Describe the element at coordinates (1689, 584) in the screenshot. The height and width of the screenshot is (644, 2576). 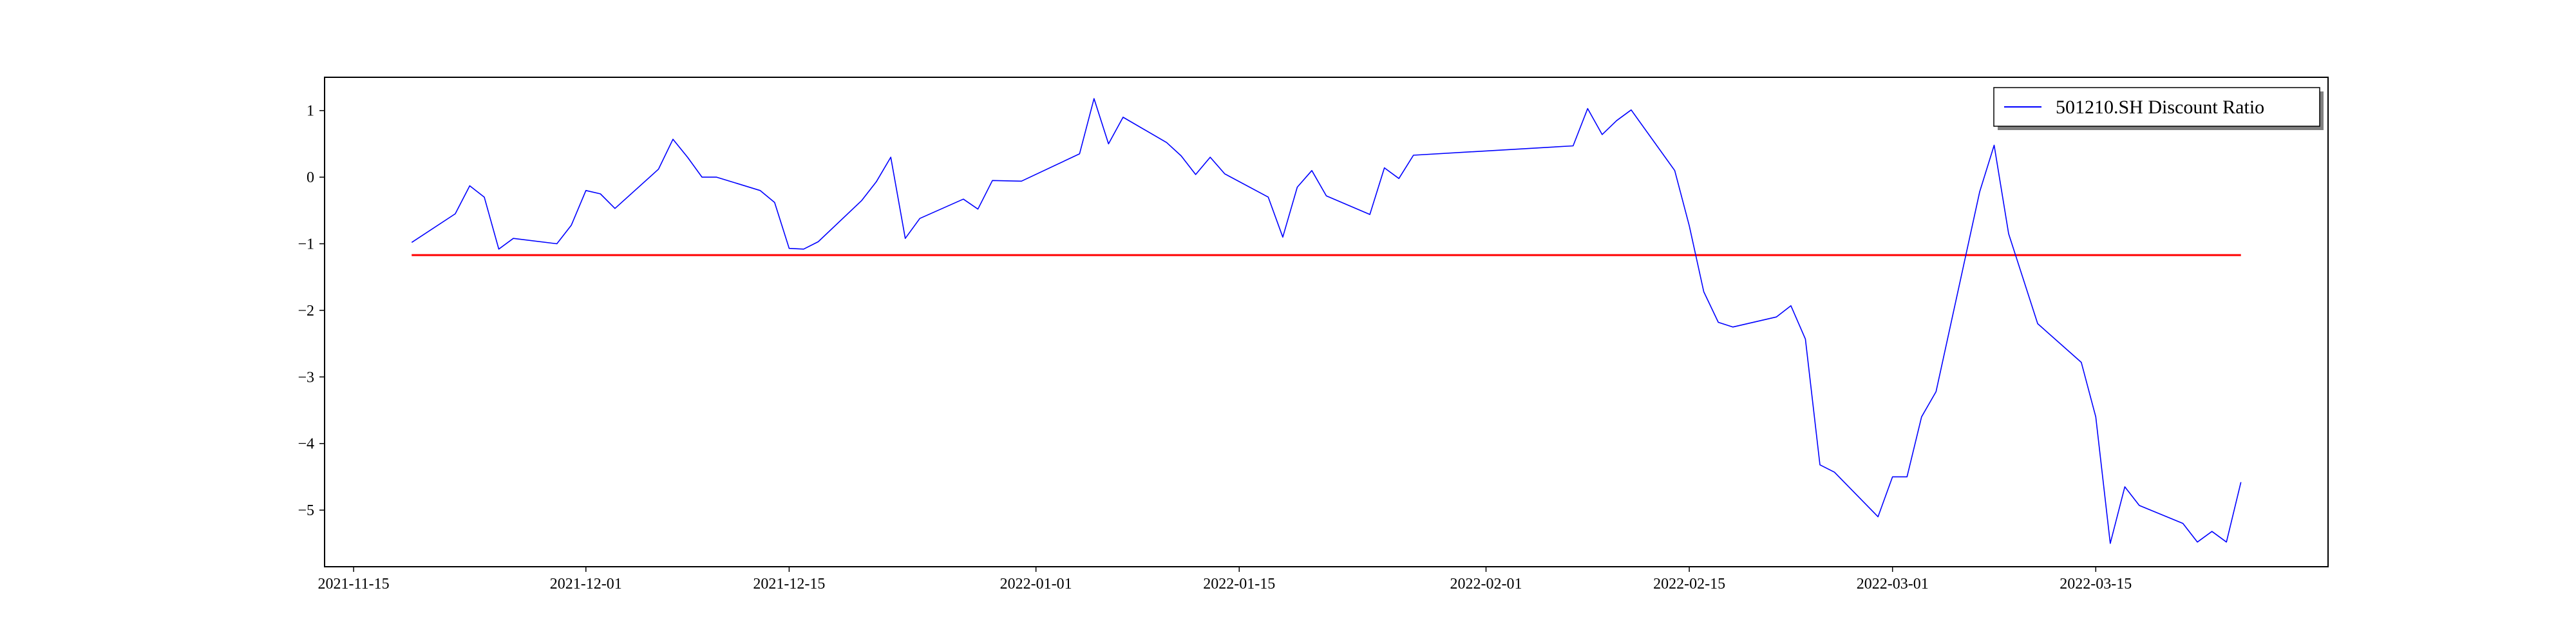
I see `x-tick-label: 2022-02-15` at that location.